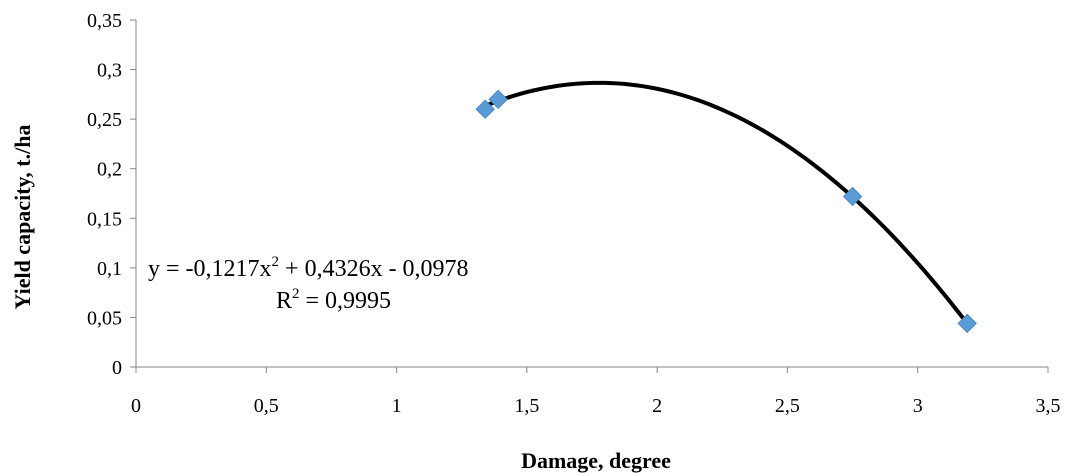  What do you see at coordinates (308, 268) in the screenshot?
I see `trendline-equation: y = -0,1217x2 + 0,4326x - 0,0978` at bounding box center [308, 268].